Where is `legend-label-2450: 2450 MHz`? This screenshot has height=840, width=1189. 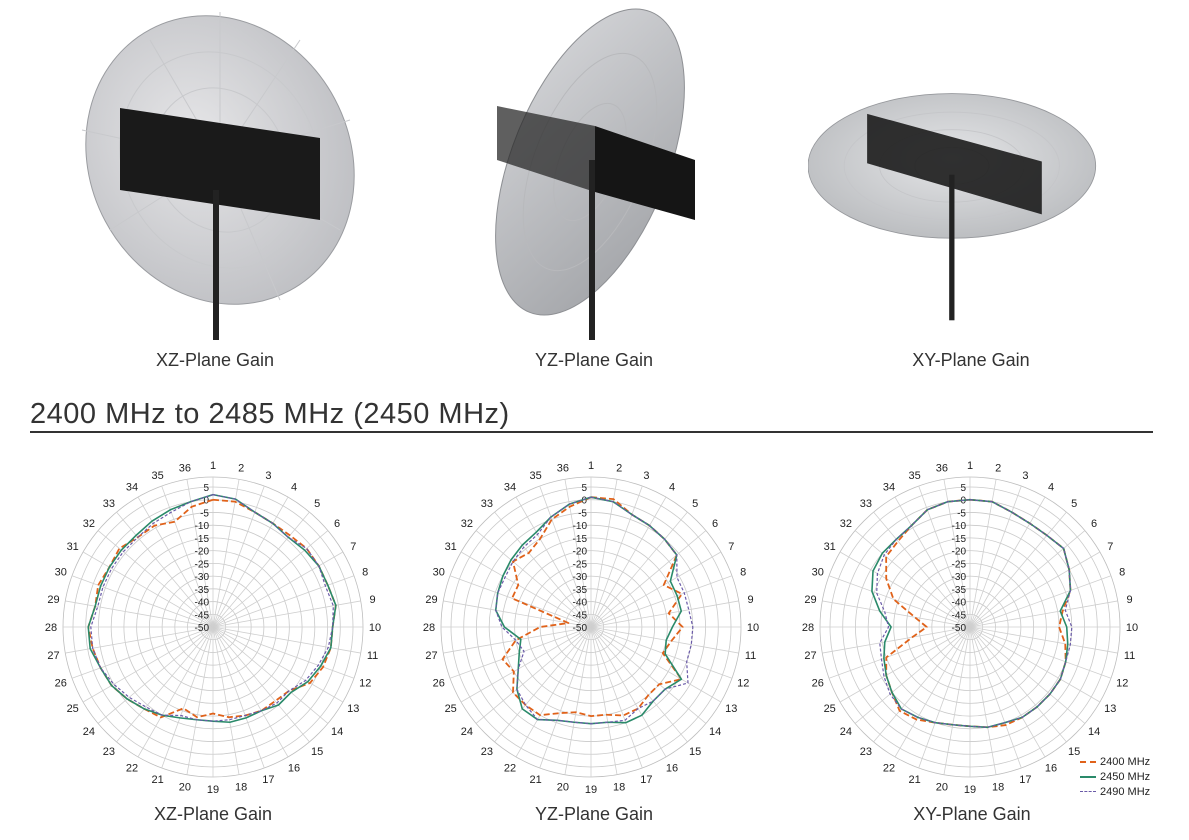 legend-label-2450: 2450 MHz is located at coordinates (1125, 776).